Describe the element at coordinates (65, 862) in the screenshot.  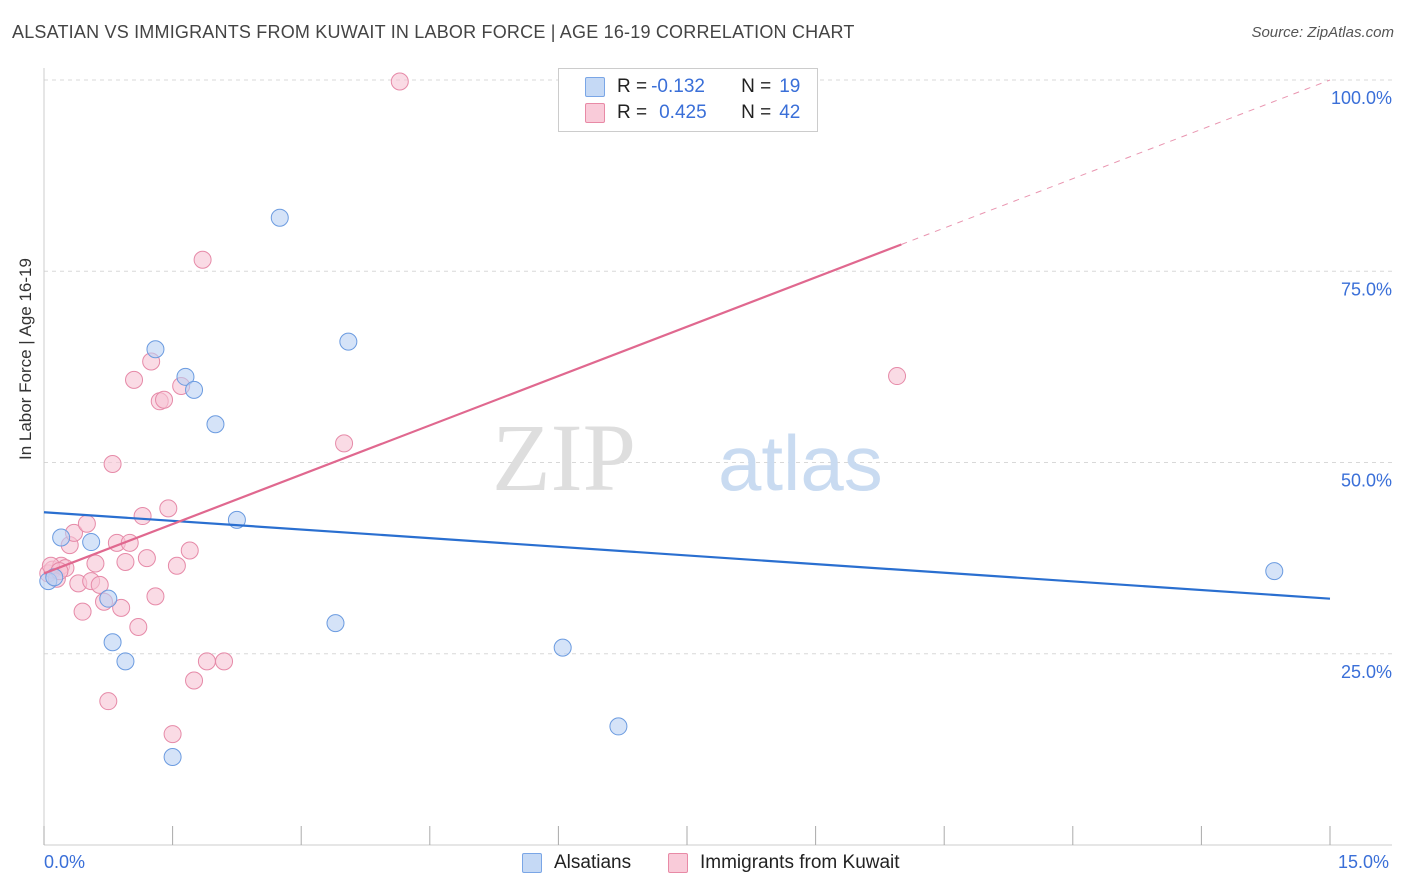
I see `x-tick-label-min: 0.0%` at that location.